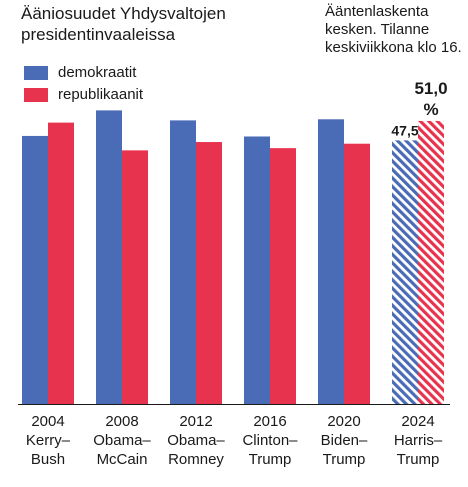 The image size is (468, 487). I want to click on legend-label-democrats: demokraatit, so click(97, 72).